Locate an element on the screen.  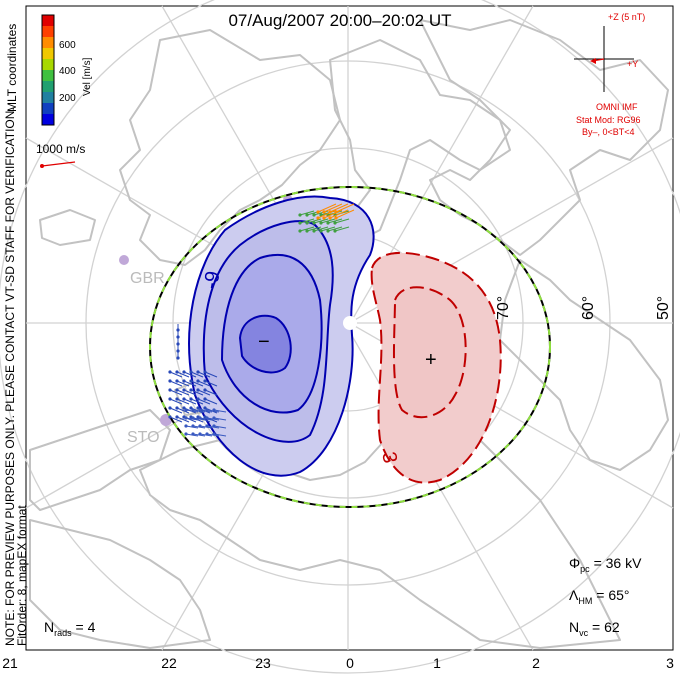
reference-vector-line is located at coordinates (58, 164).